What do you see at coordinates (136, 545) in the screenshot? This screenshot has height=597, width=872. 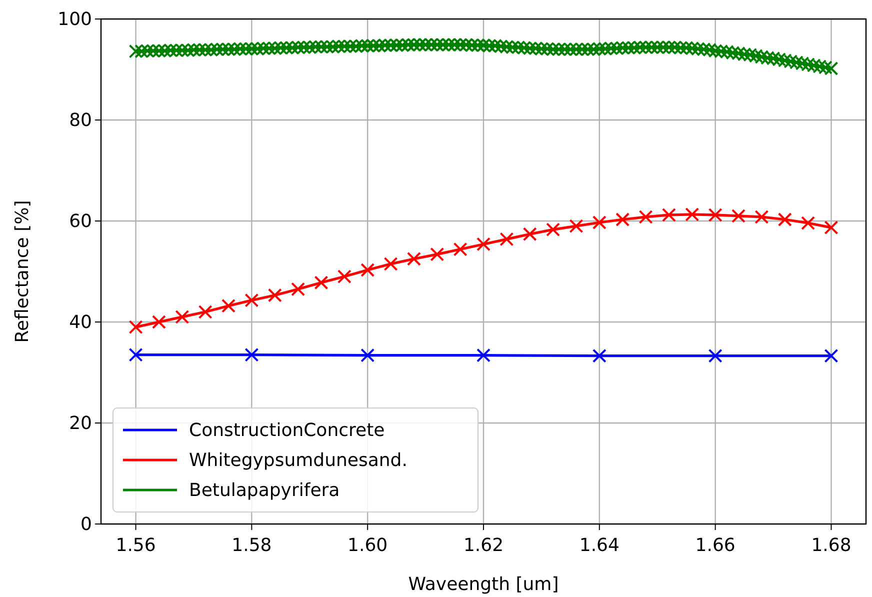 I see `x-tick-label: 1.56` at bounding box center [136, 545].